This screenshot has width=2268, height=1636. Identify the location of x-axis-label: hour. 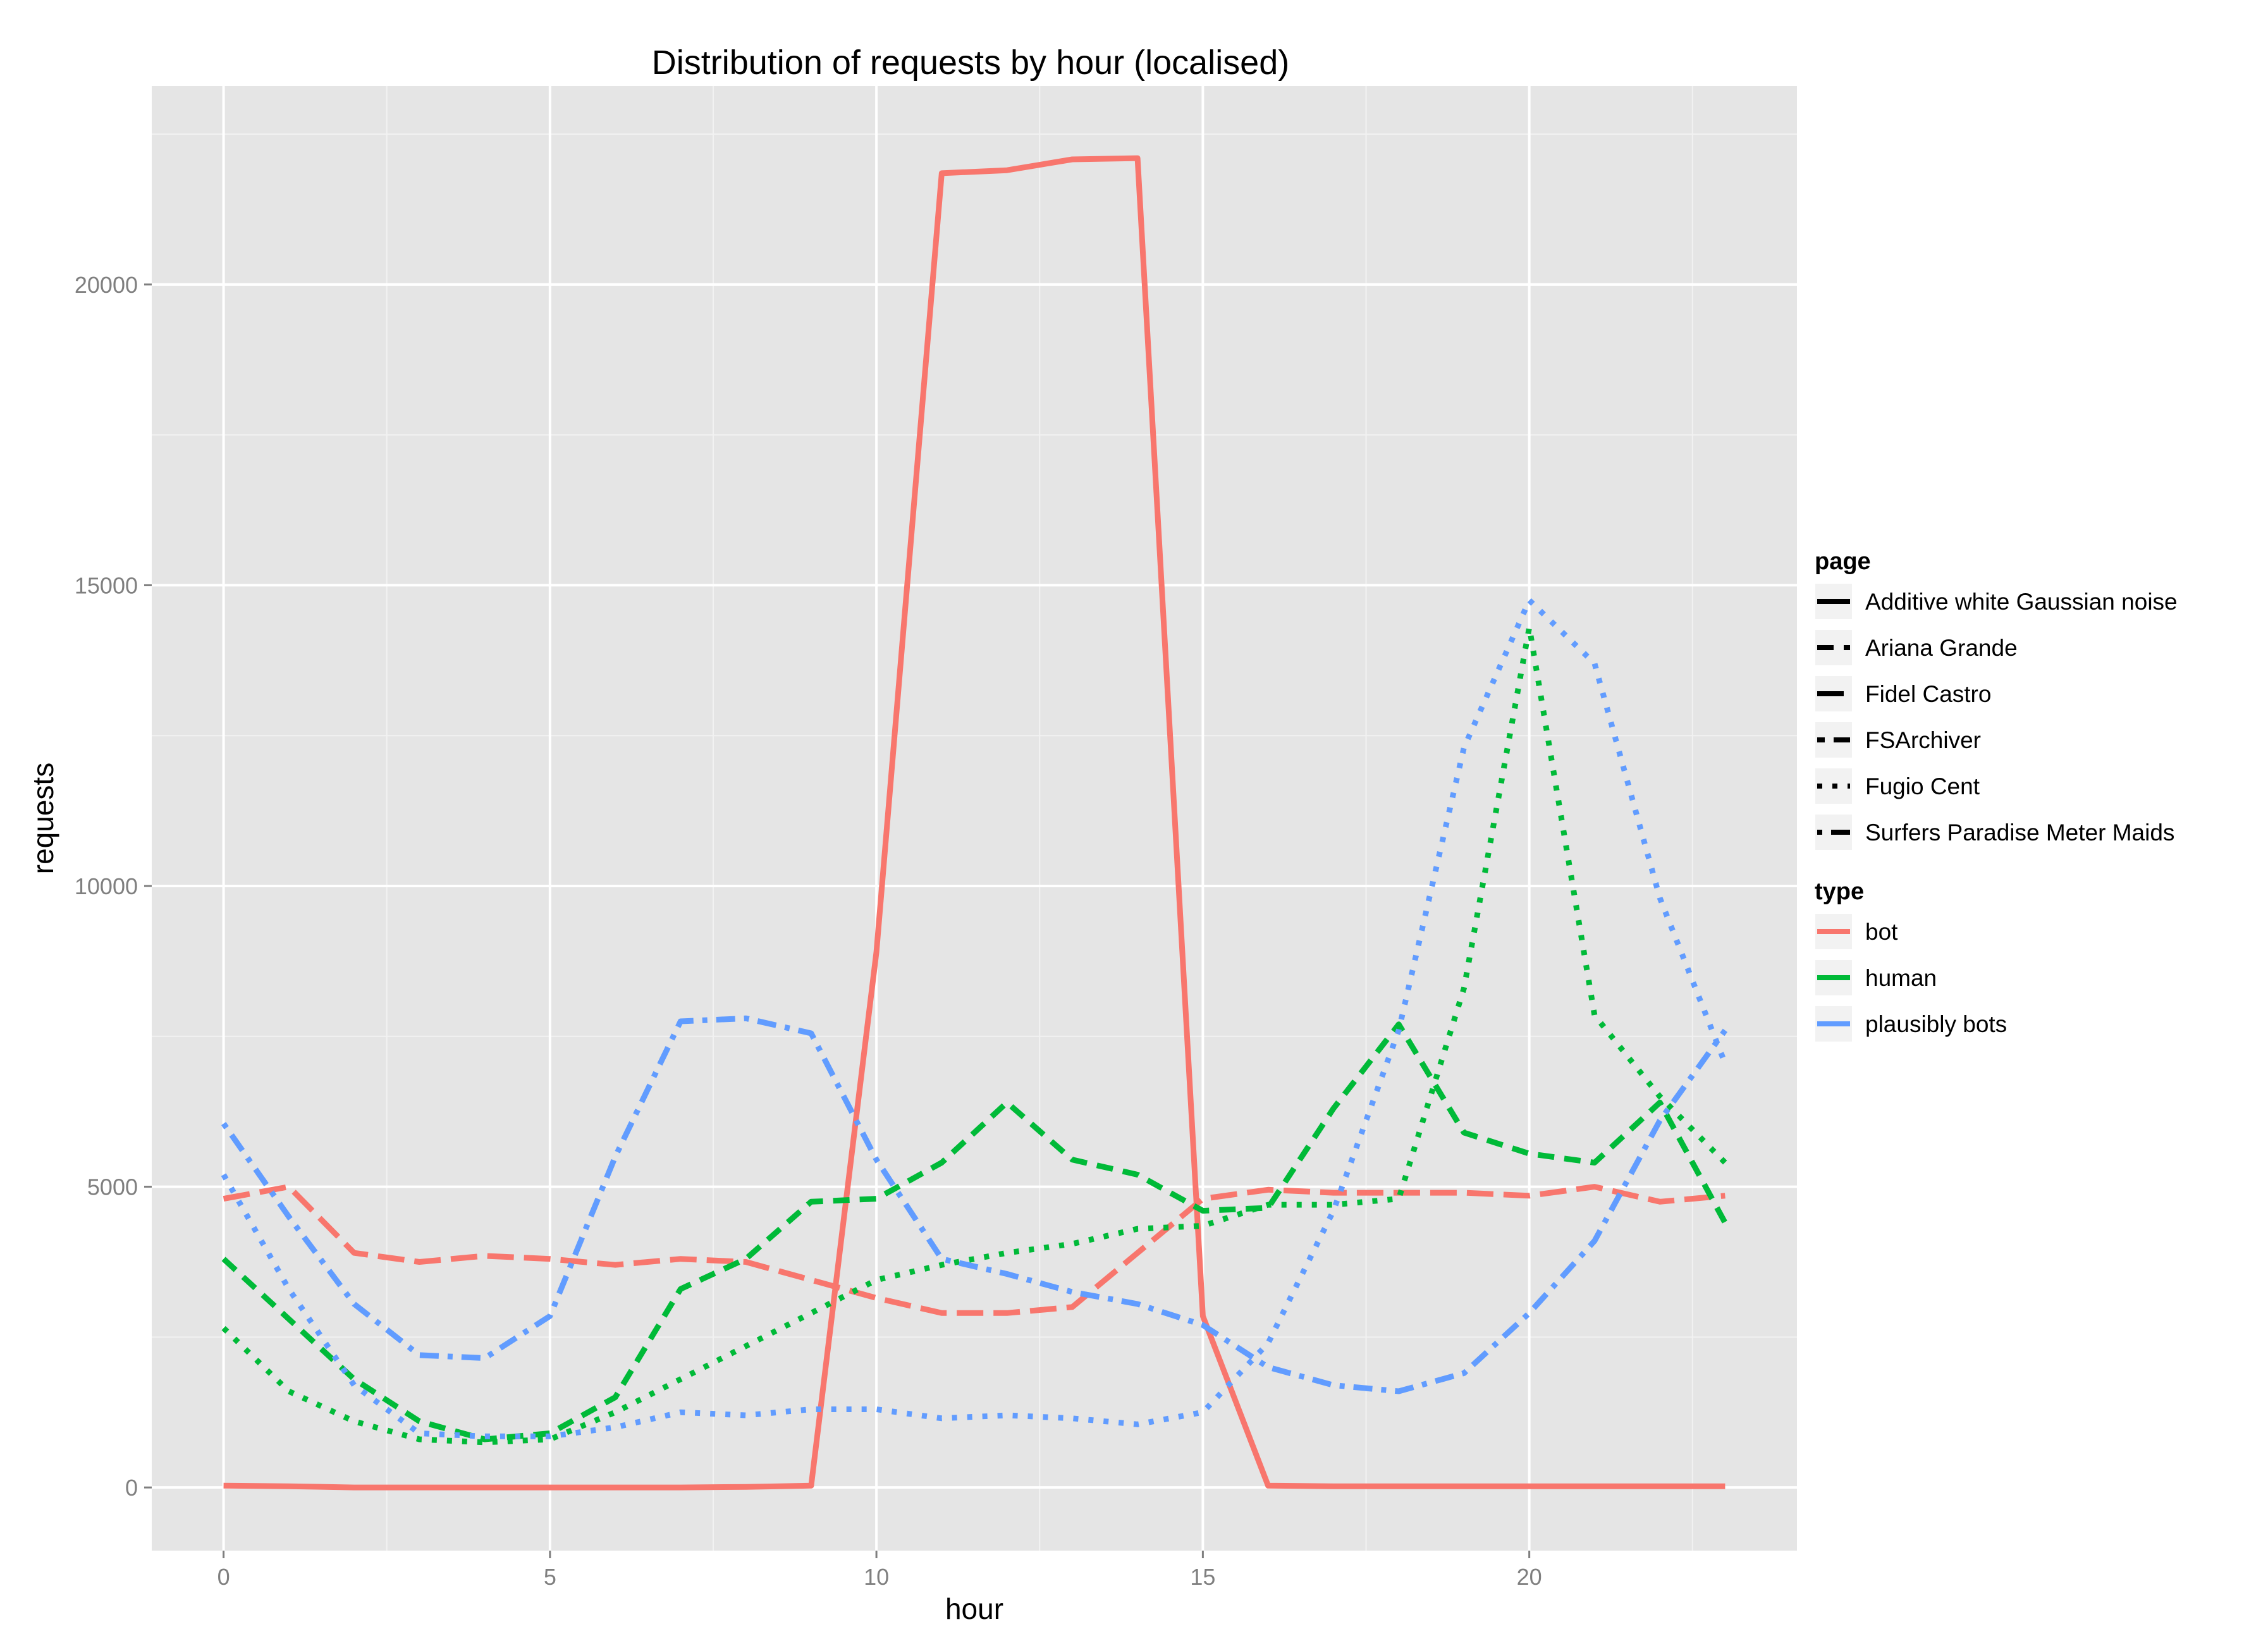
(974, 1608).